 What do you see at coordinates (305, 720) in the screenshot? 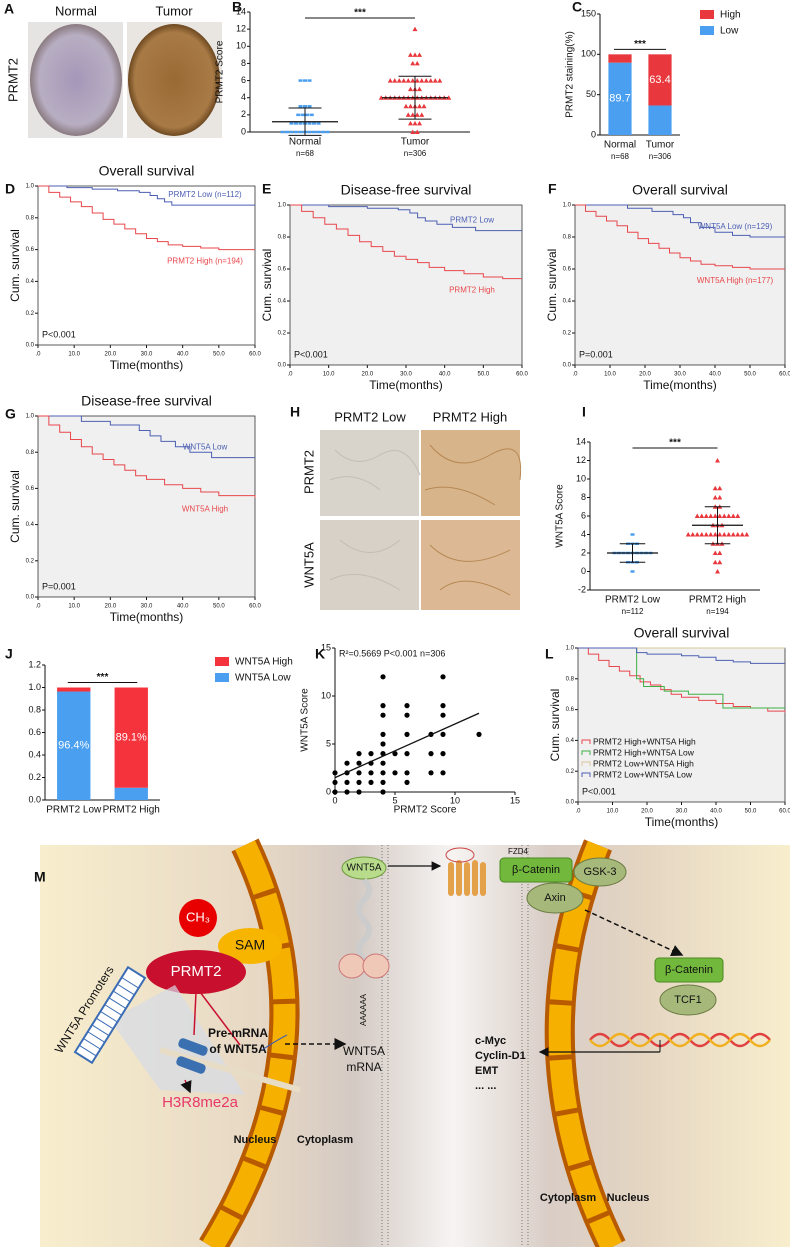
I see `y-axis-label: WNT5A Score` at bounding box center [305, 720].